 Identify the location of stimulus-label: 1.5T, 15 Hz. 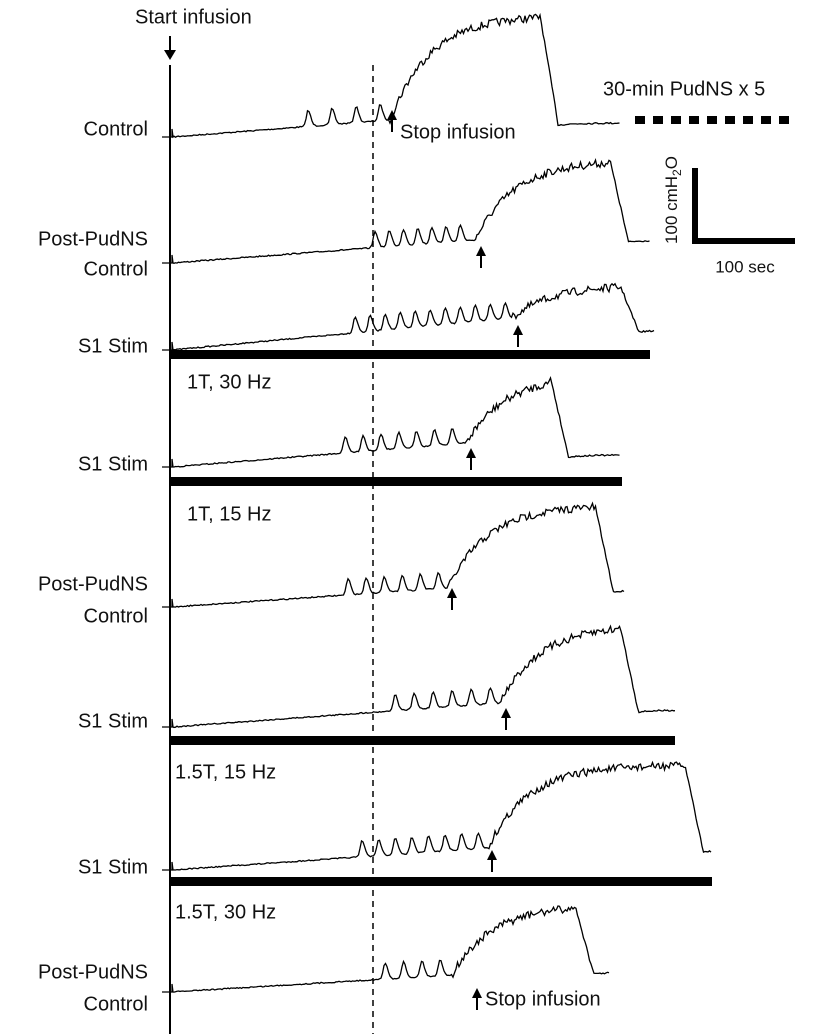
(225, 772).